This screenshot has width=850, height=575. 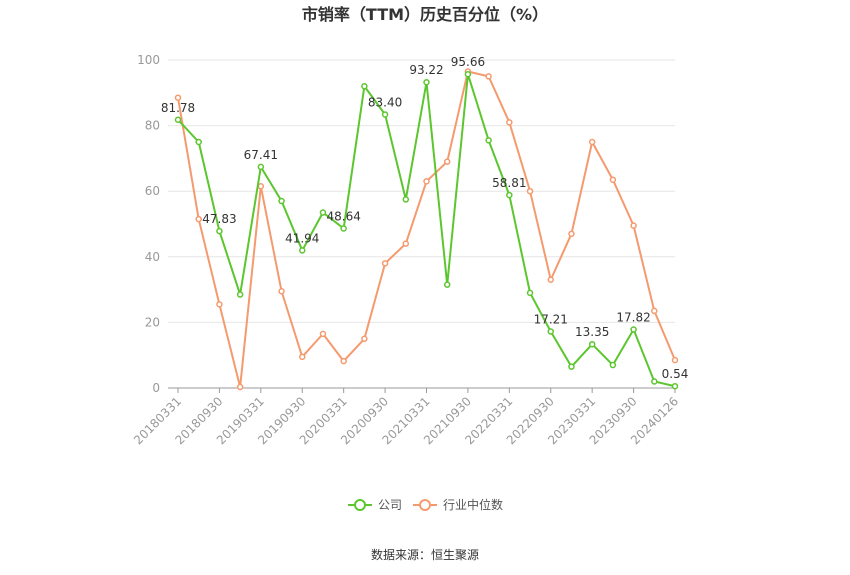 I want to click on data-label: 13.35, so click(x=592, y=332).